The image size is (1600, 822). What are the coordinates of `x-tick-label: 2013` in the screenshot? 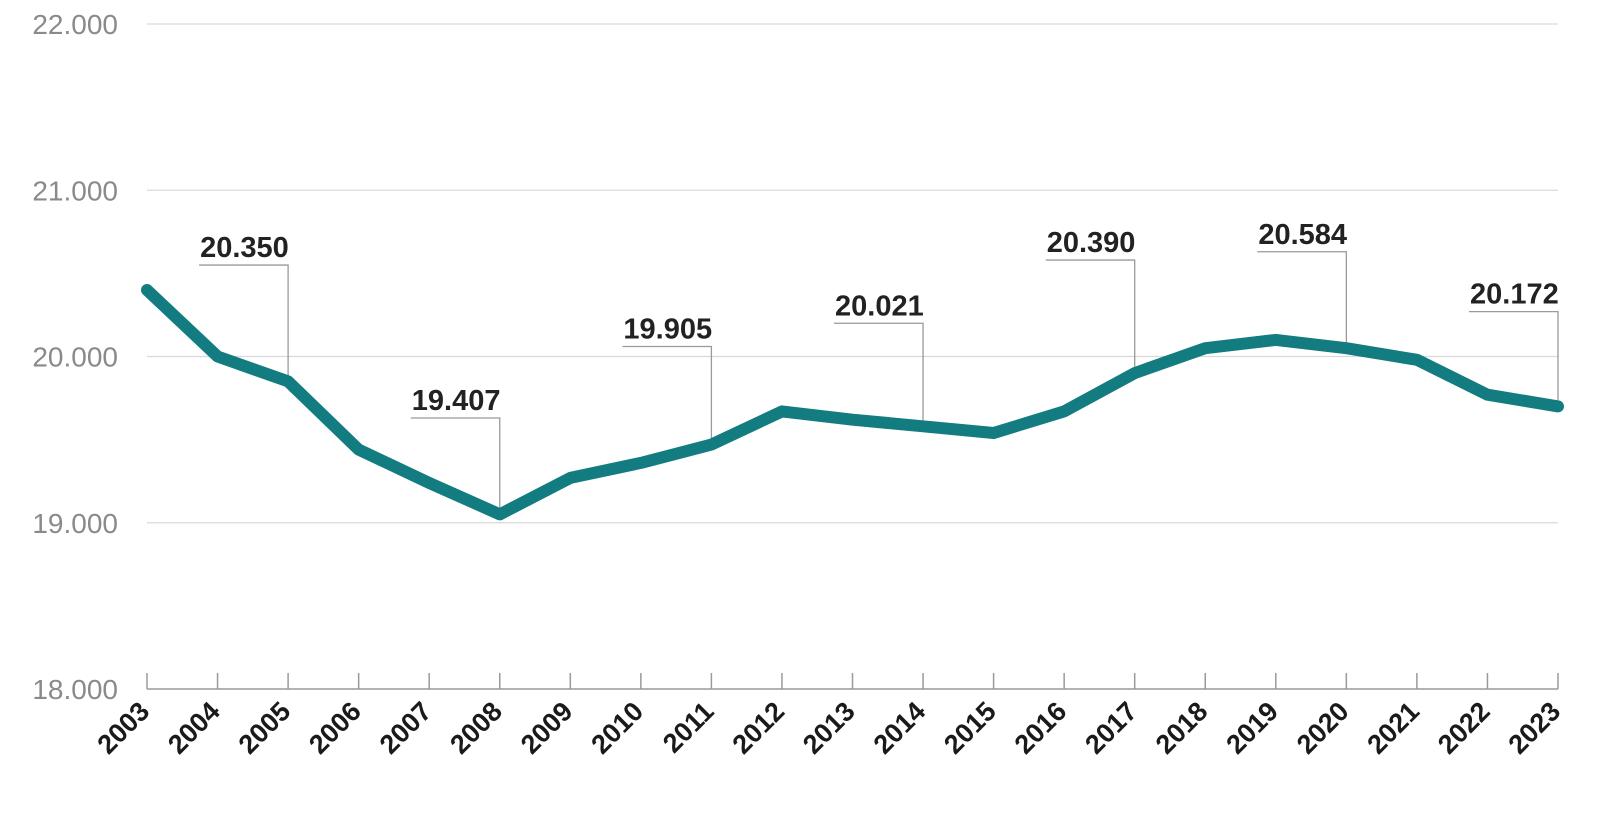 It's located at (829, 728).